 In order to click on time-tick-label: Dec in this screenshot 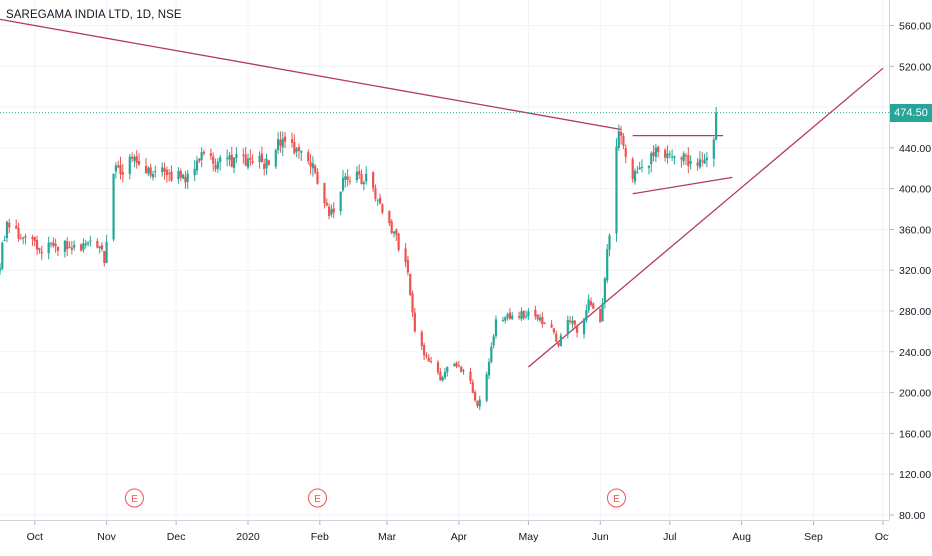, I will do `click(176, 537)`.